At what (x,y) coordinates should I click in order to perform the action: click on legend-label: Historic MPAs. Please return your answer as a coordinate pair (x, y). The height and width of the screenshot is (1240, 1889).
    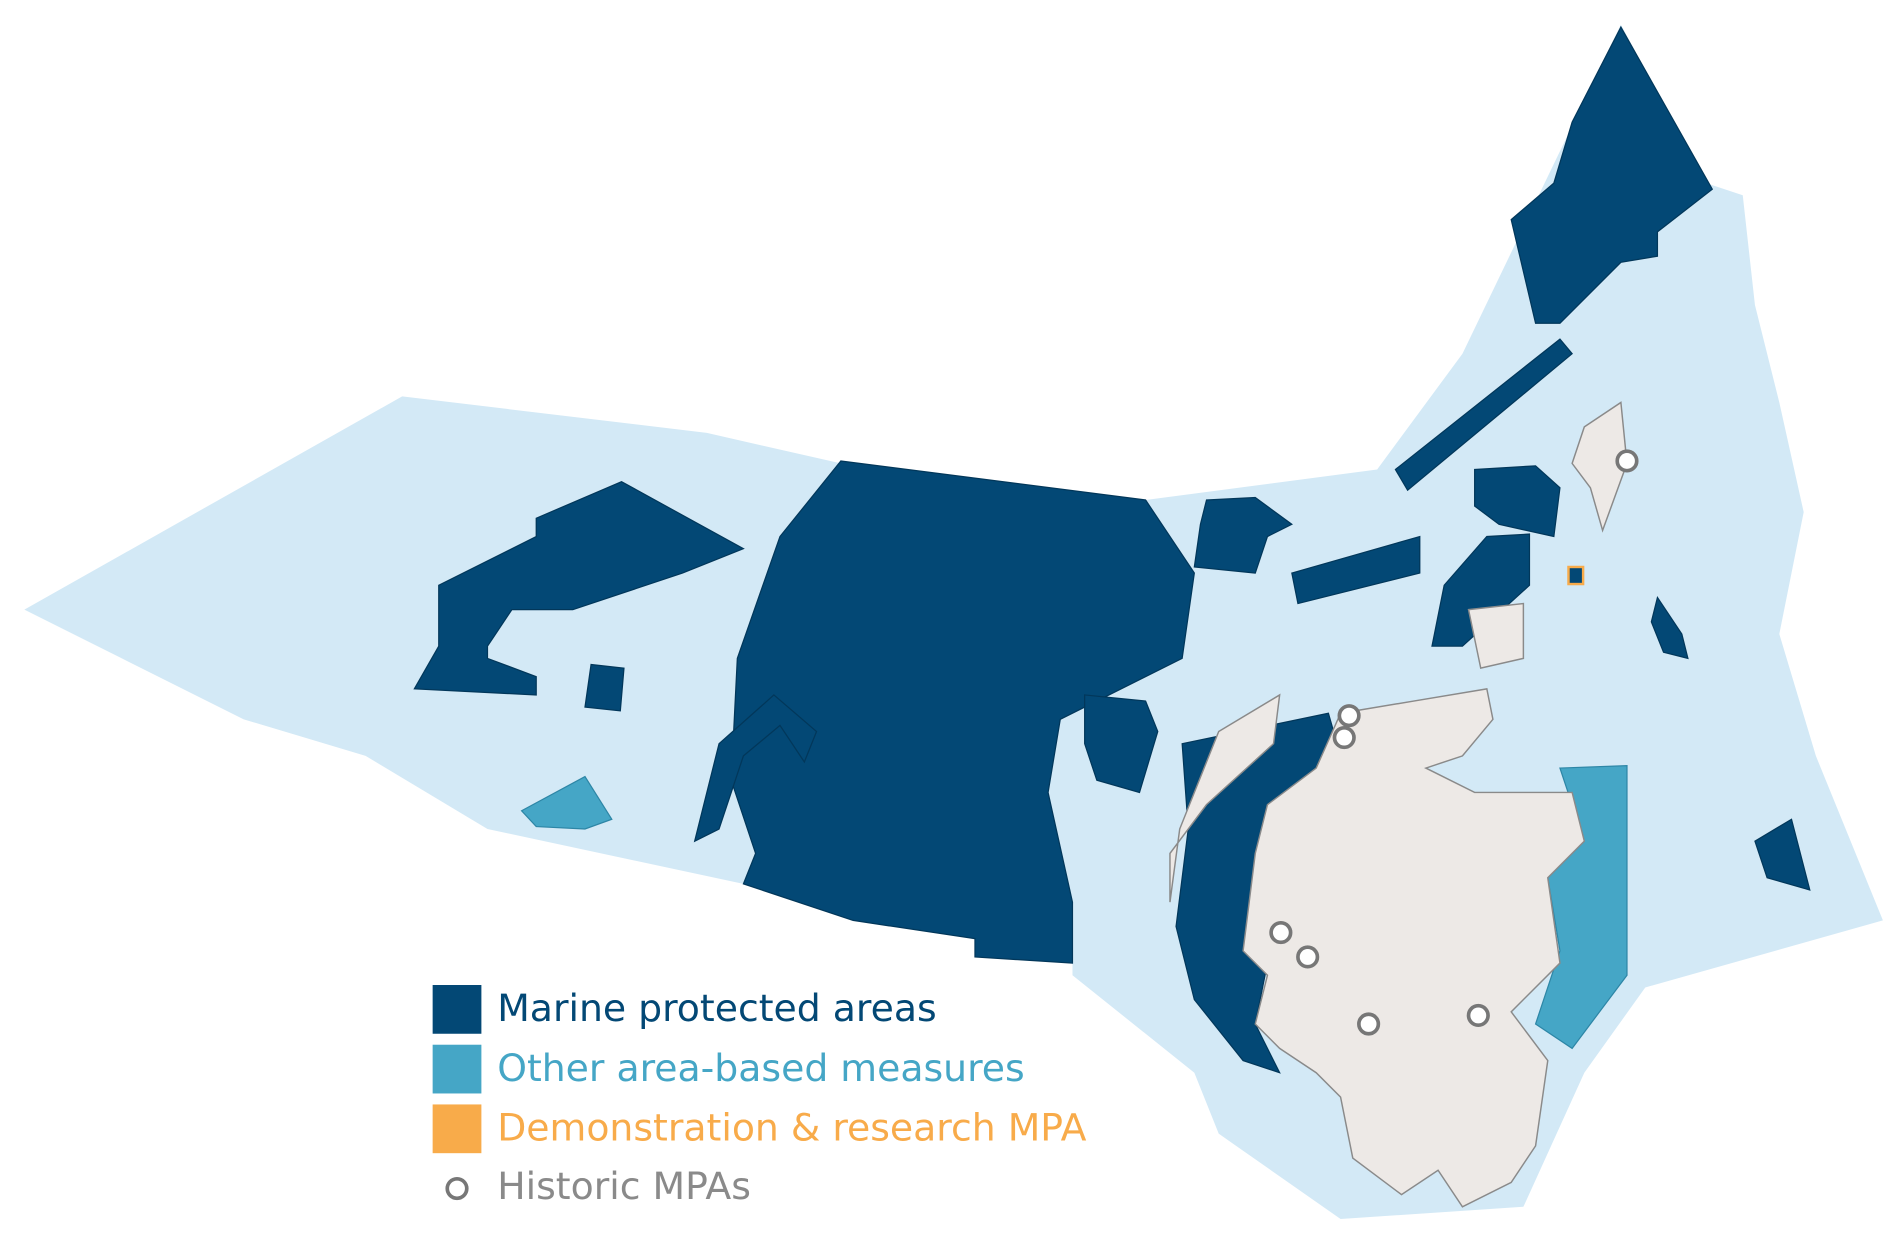
    Looking at the image, I should click on (624, 1186).